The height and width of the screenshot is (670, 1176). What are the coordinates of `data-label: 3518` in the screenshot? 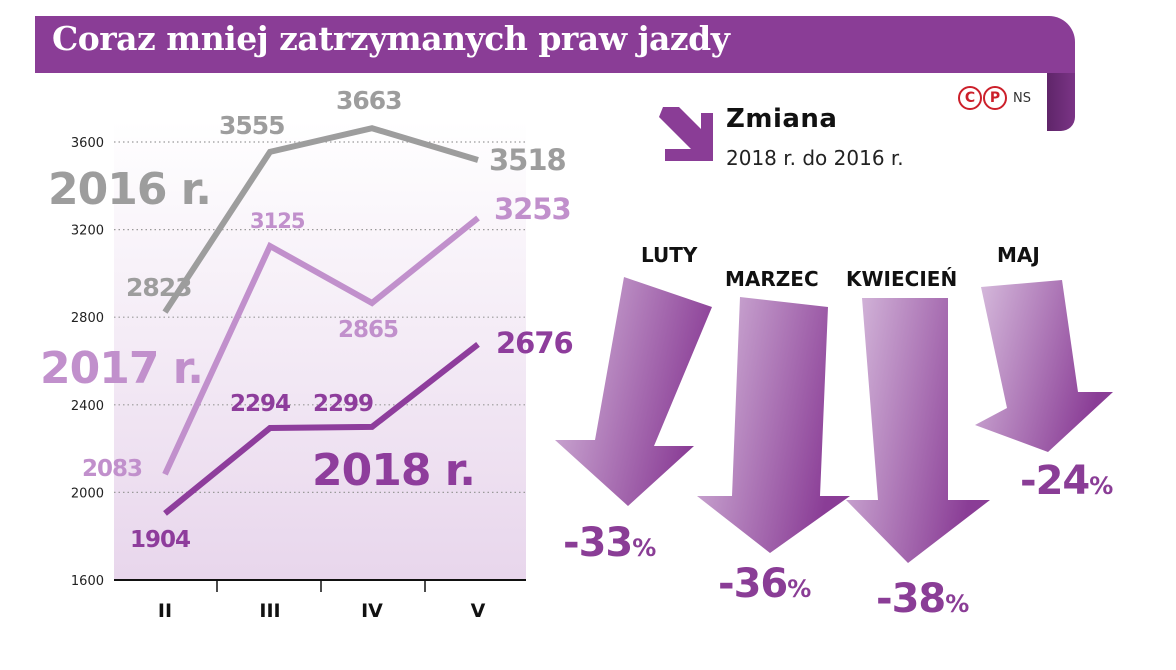 It's located at (527, 160).